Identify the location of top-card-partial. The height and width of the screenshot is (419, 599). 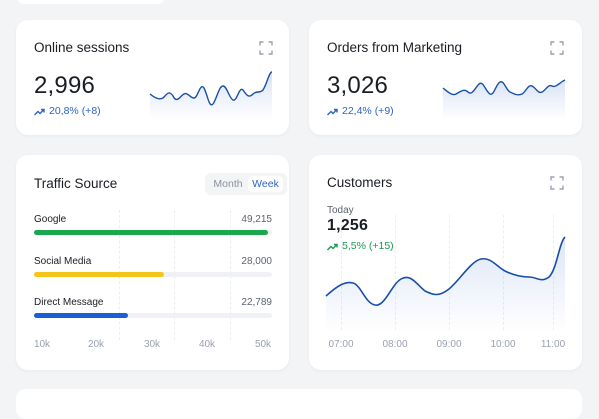
(91, 2).